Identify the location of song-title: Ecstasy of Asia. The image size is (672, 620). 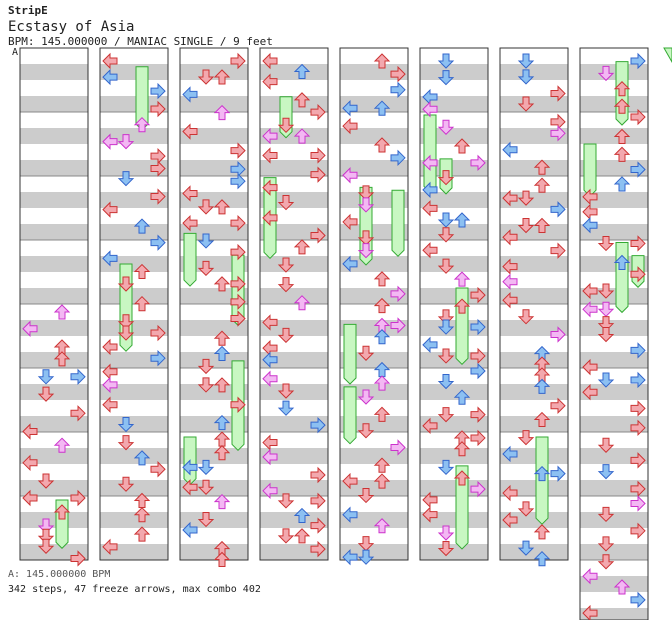
(71, 27).